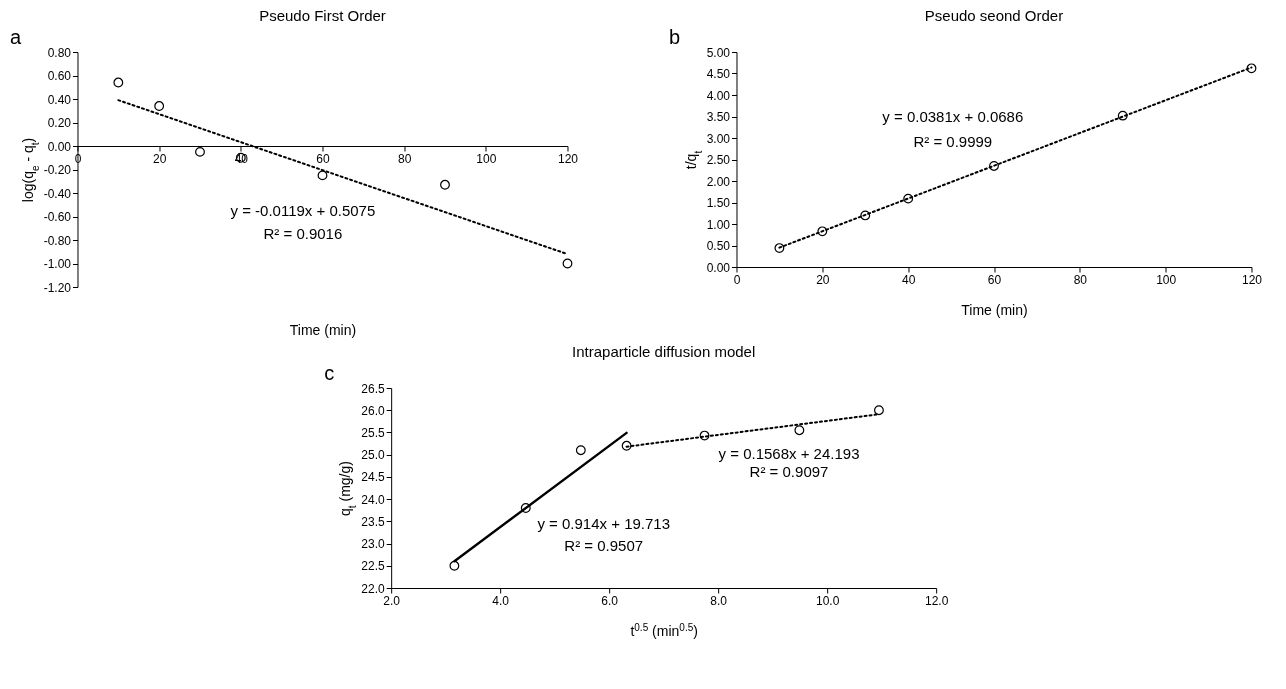  What do you see at coordinates (373, 566) in the screenshot?
I see `y-tick-label: 22.5` at bounding box center [373, 566].